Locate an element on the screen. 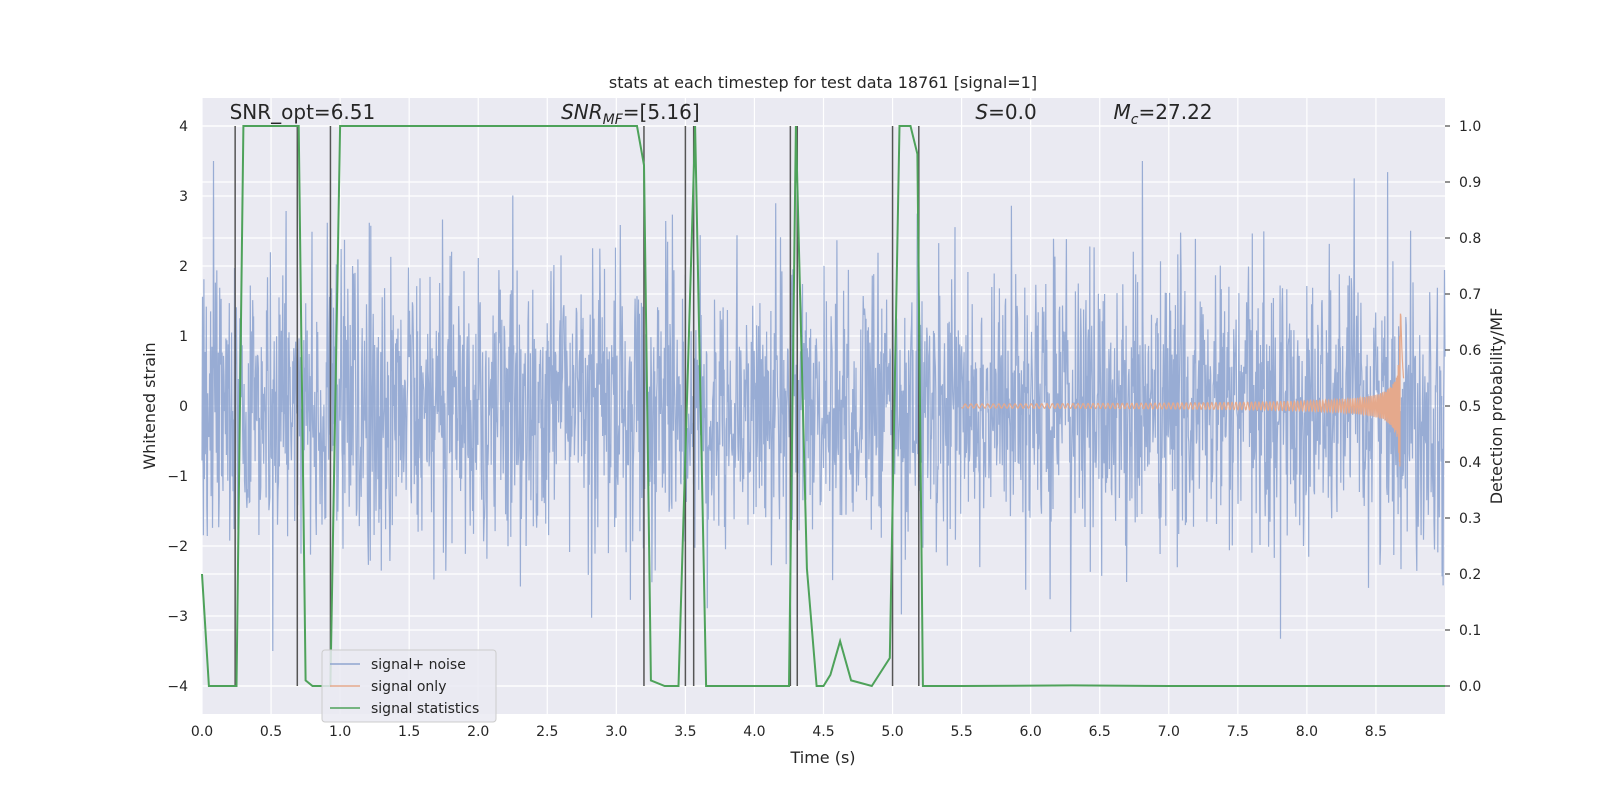 The image size is (1600, 800). x-tick-label: 6.5 is located at coordinates (1100, 732).